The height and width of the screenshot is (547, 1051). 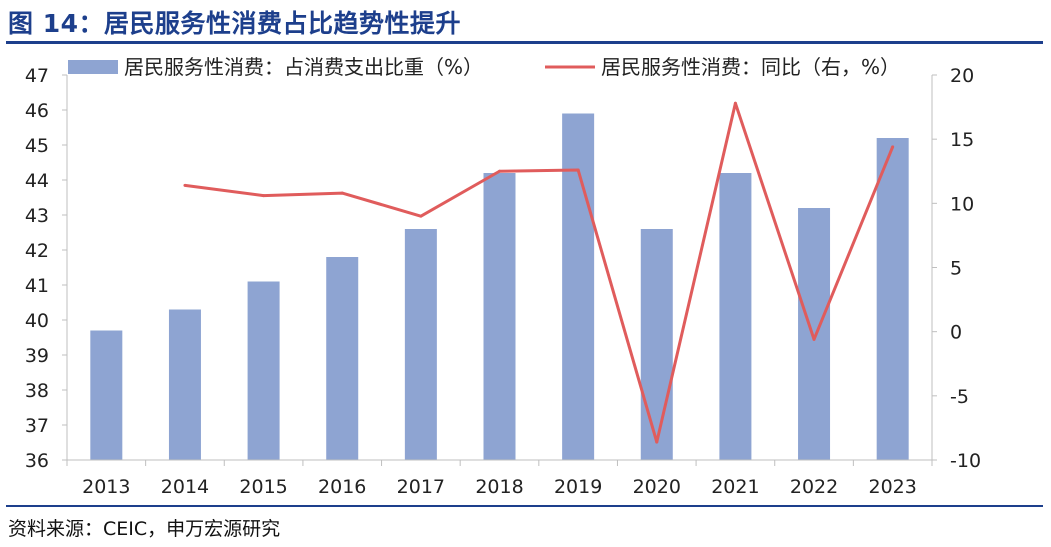 What do you see at coordinates (421, 487) in the screenshot?
I see `x-tick-label: 2017` at bounding box center [421, 487].